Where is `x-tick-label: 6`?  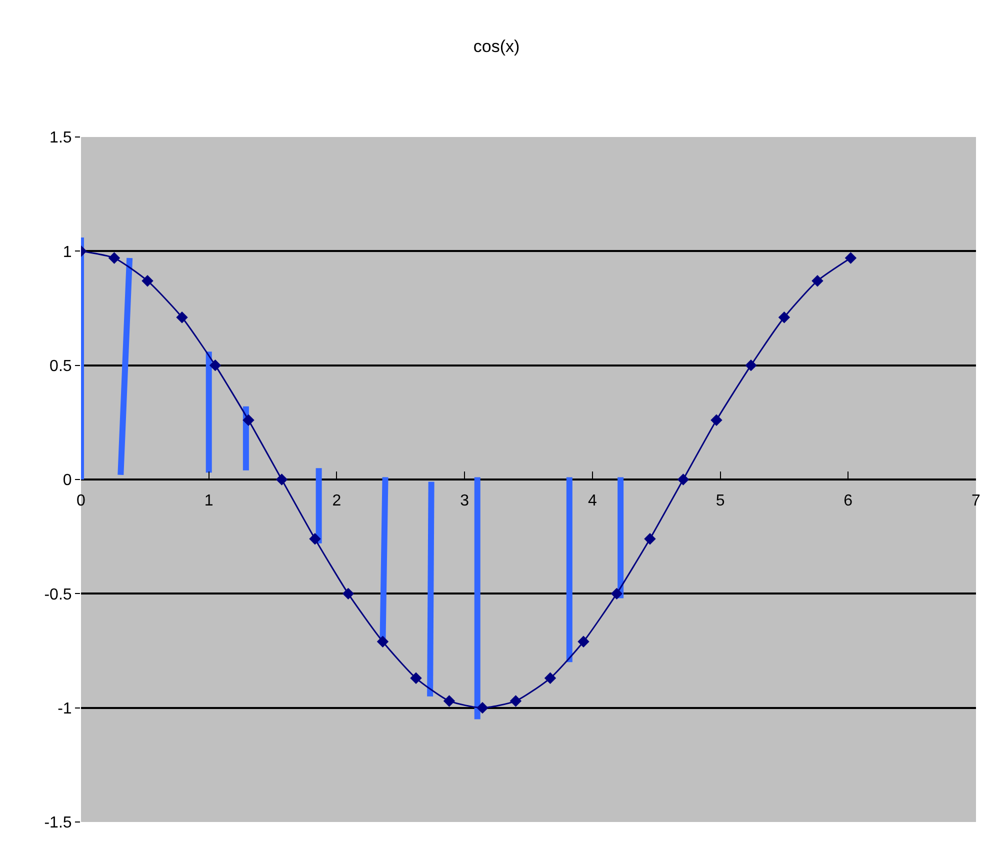 x-tick-label: 6 is located at coordinates (848, 501).